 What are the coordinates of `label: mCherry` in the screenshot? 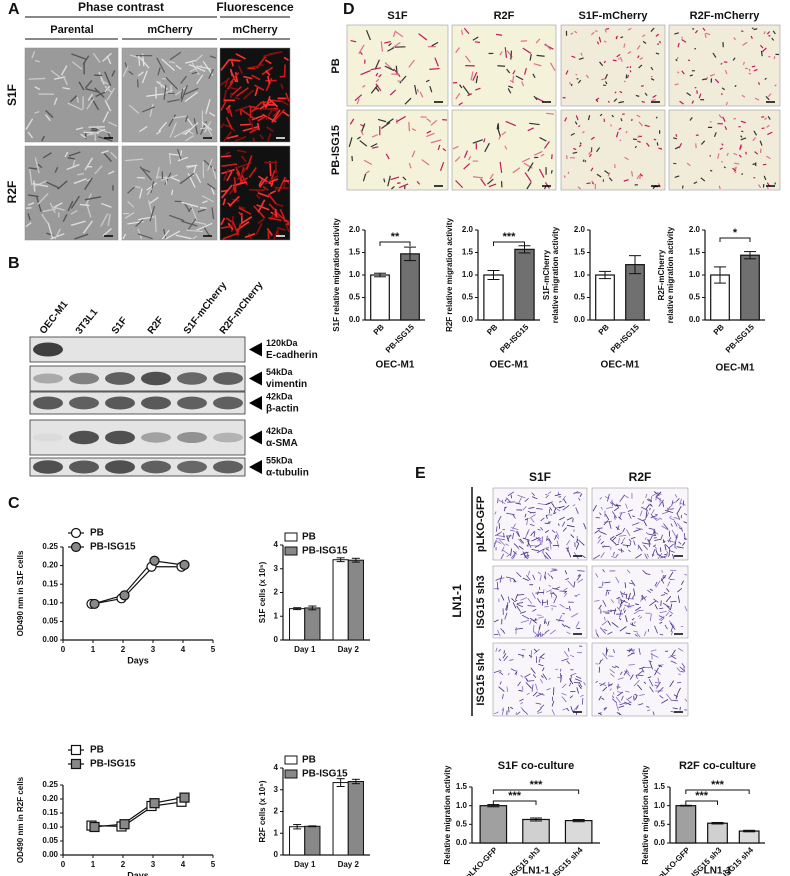 It's located at (170, 30).